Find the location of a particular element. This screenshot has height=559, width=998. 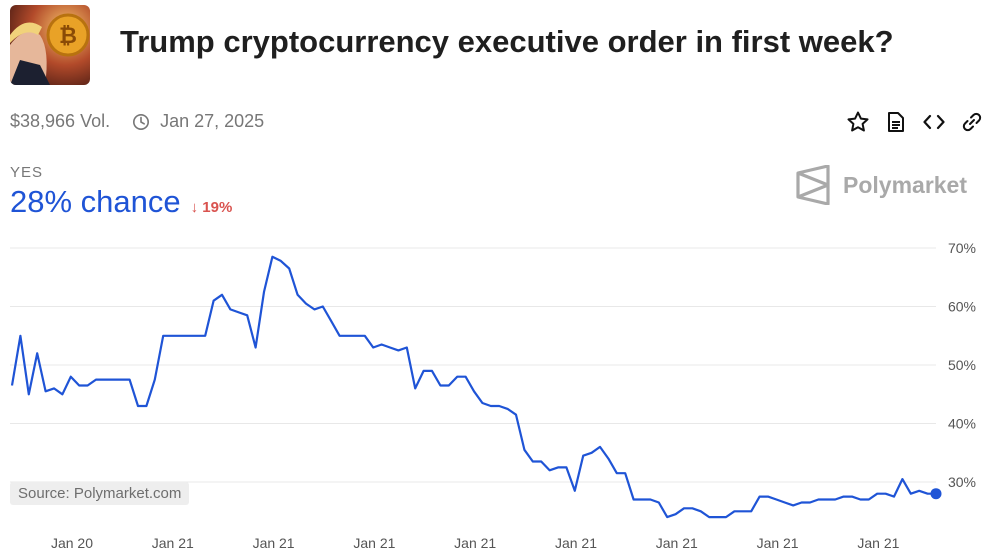

y-tick-label: 70% is located at coordinates (962, 248).